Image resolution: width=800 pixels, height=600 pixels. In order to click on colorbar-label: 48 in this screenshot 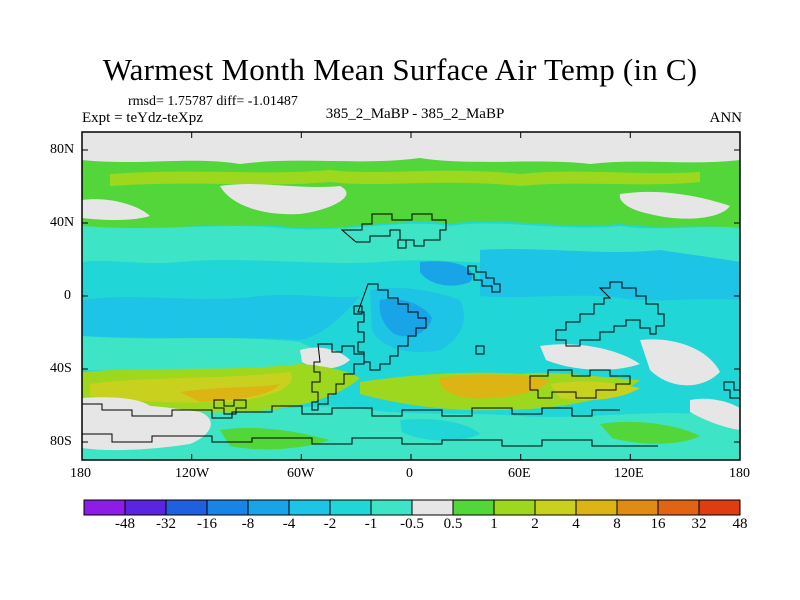, I will do `click(740, 524)`.